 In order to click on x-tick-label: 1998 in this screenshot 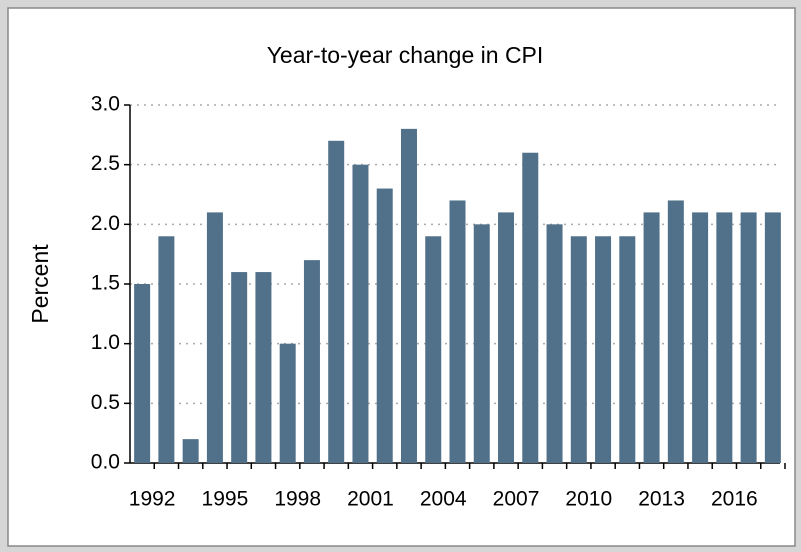, I will do `click(297, 499)`.